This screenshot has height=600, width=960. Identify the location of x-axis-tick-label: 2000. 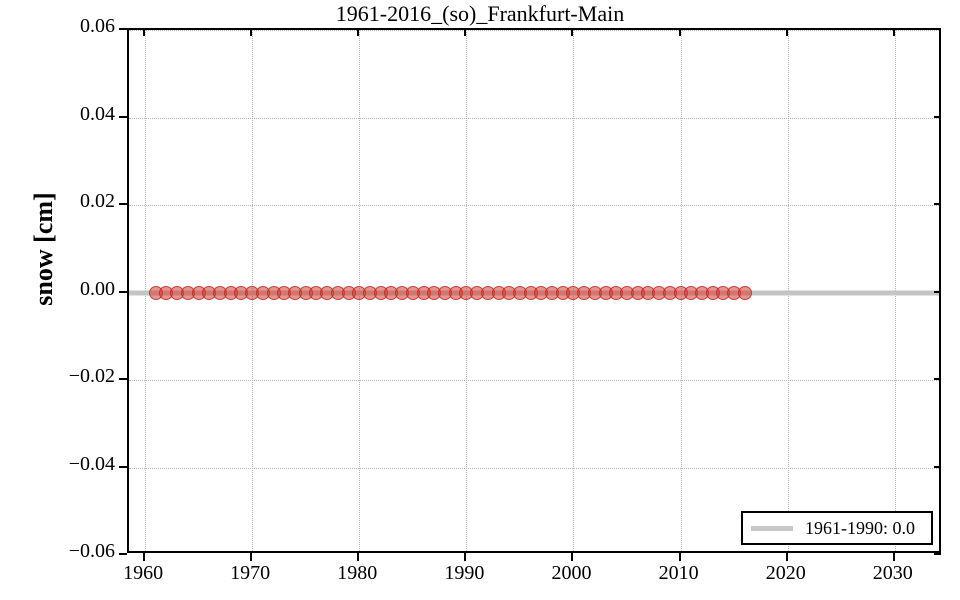
(571, 573).